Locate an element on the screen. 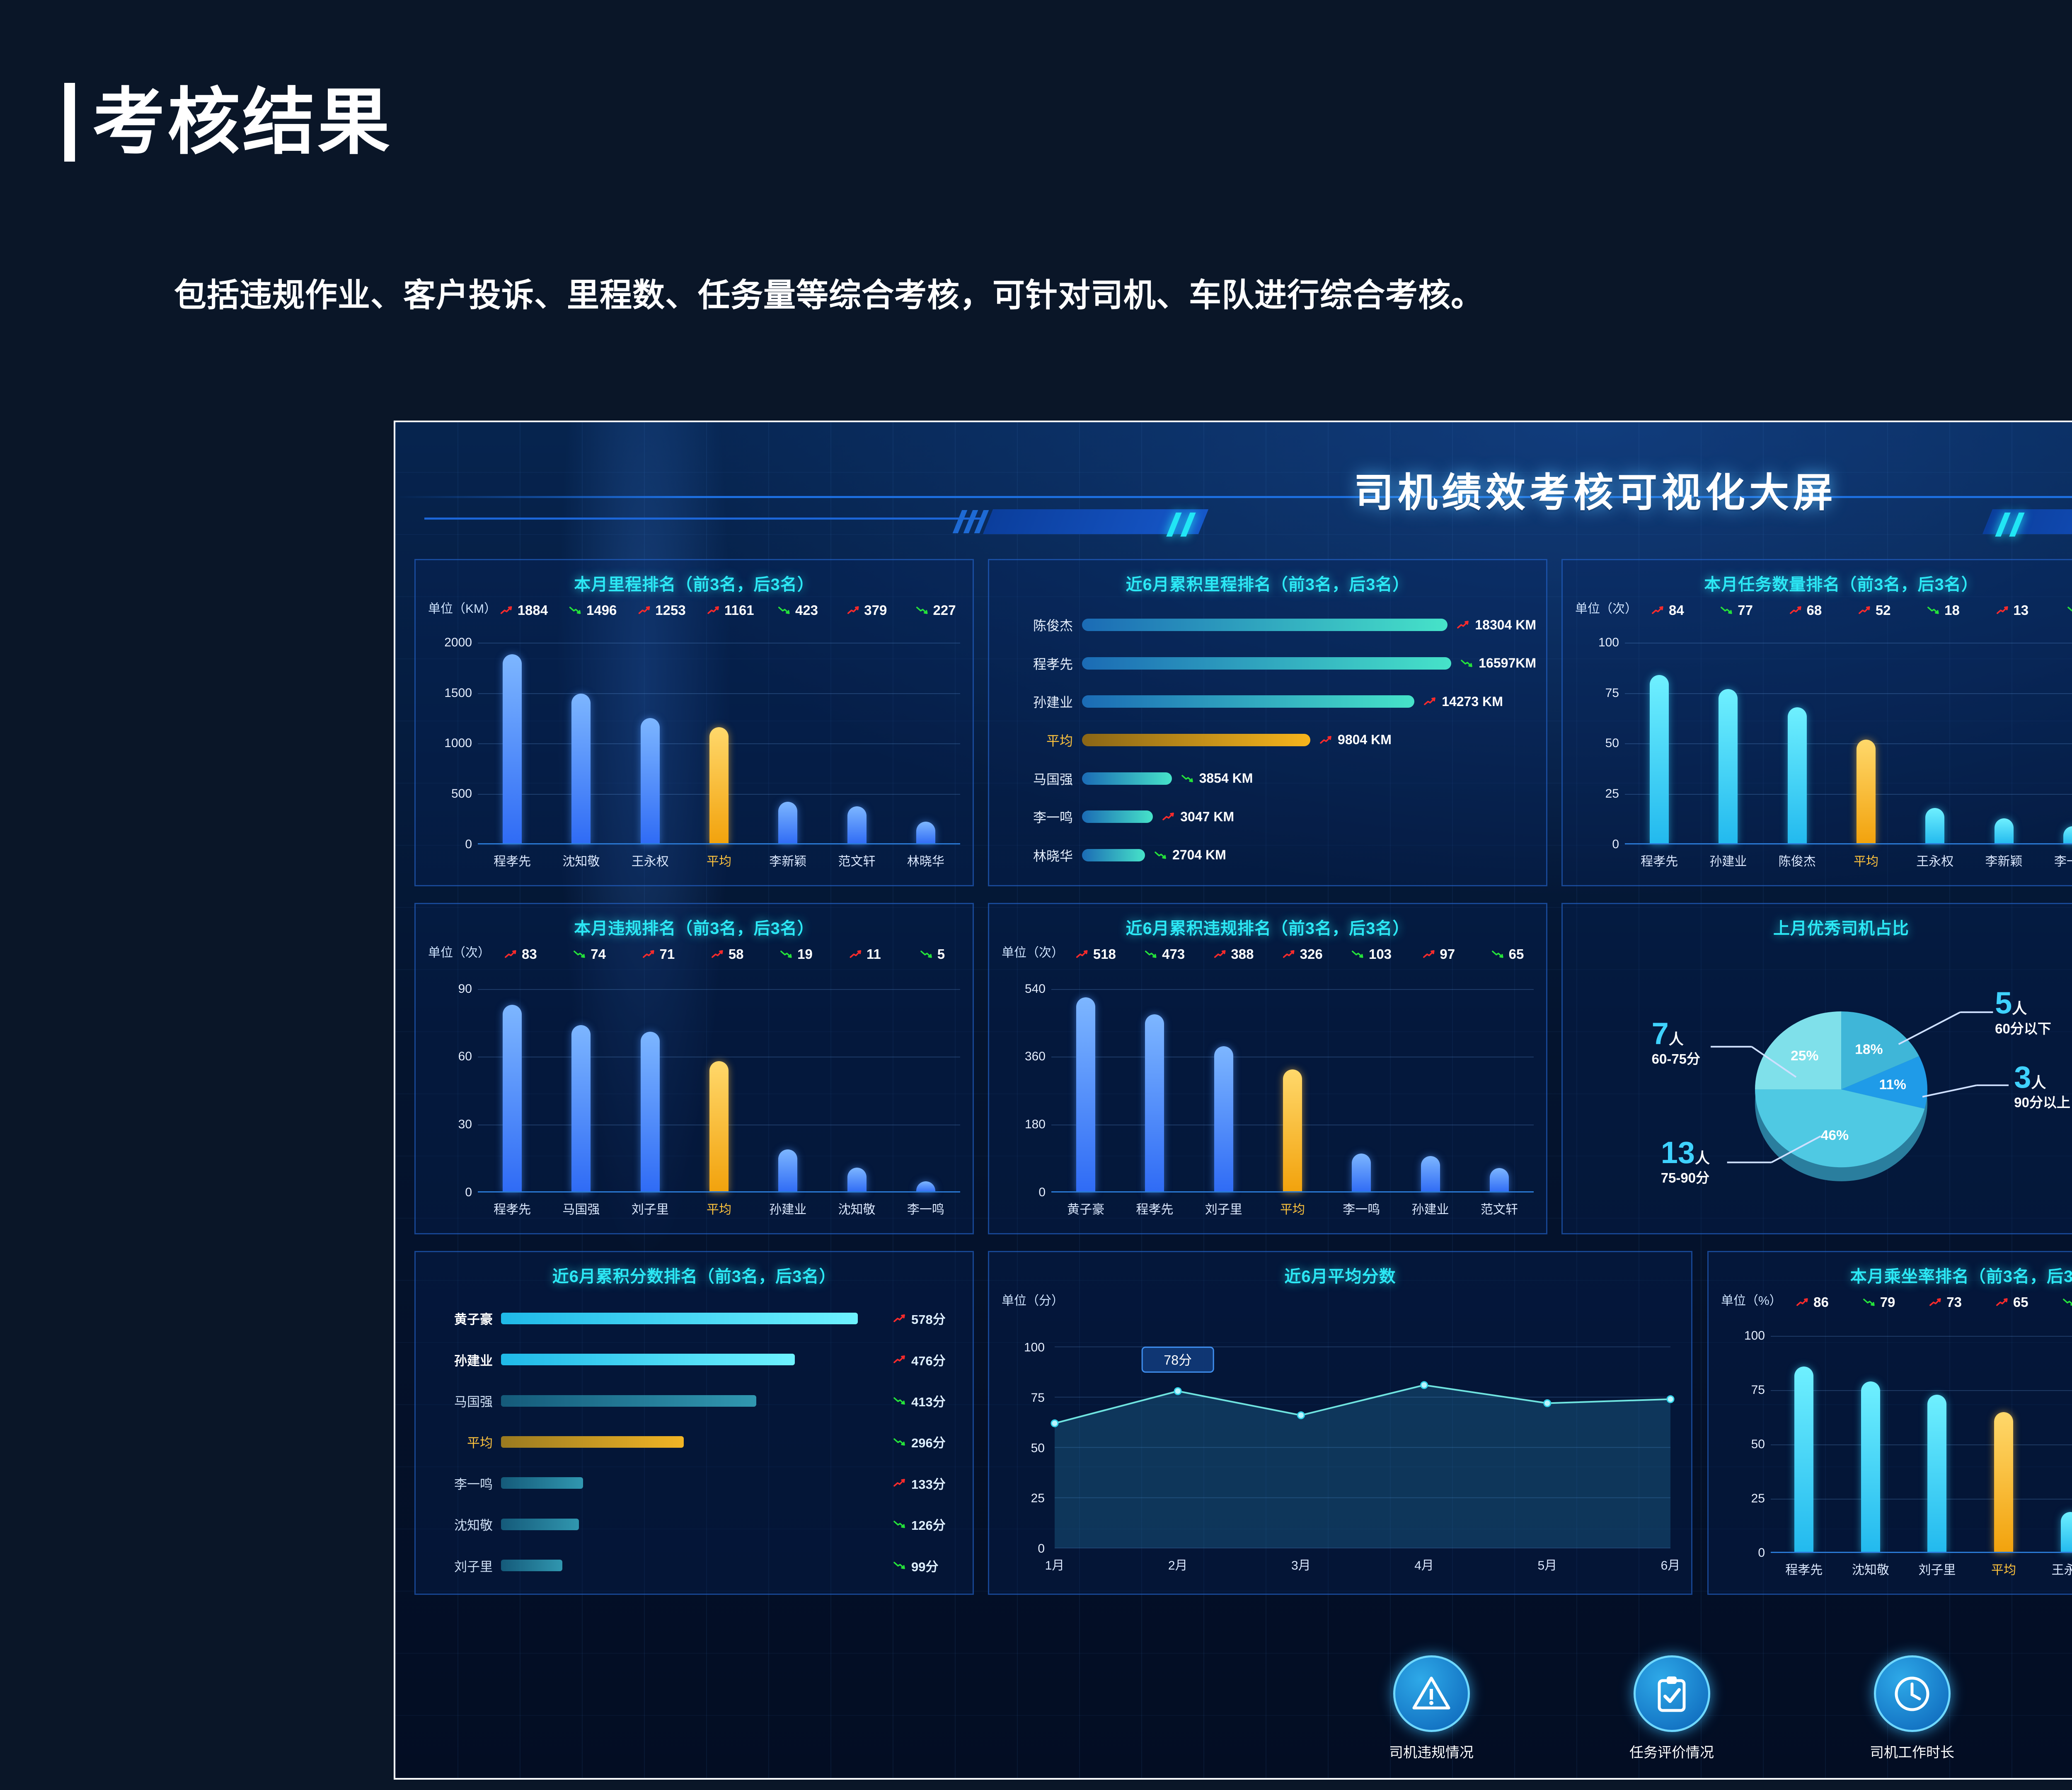 The height and width of the screenshot is (1790, 2072). bar-item: 9 is located at coordinates (2055, 726).